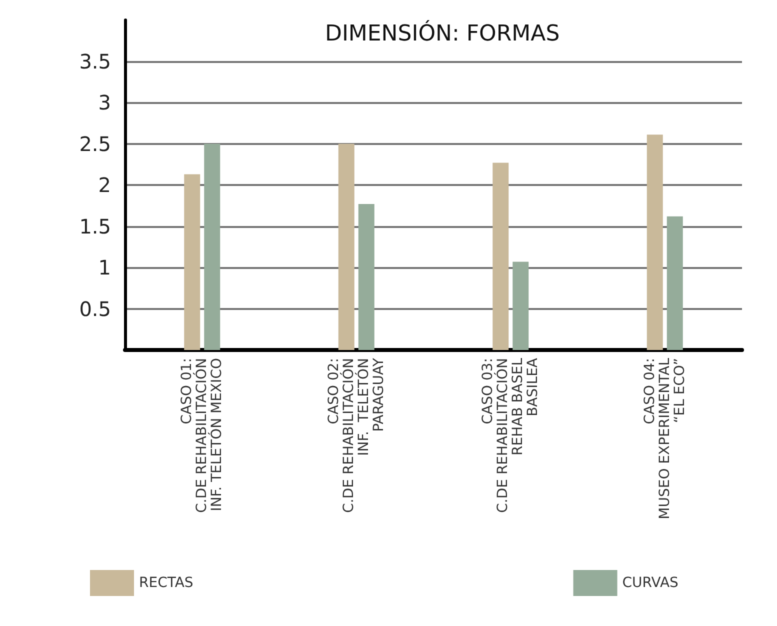 Image resolution: width=777 pixels, height=626 pixels. Describe the element at coordinates (511, 435) in the screenshot. I see `x-tick-label: CASO 03: C.DE REHABILITACIÓN REHAB BASEL BASILEA` at that location.